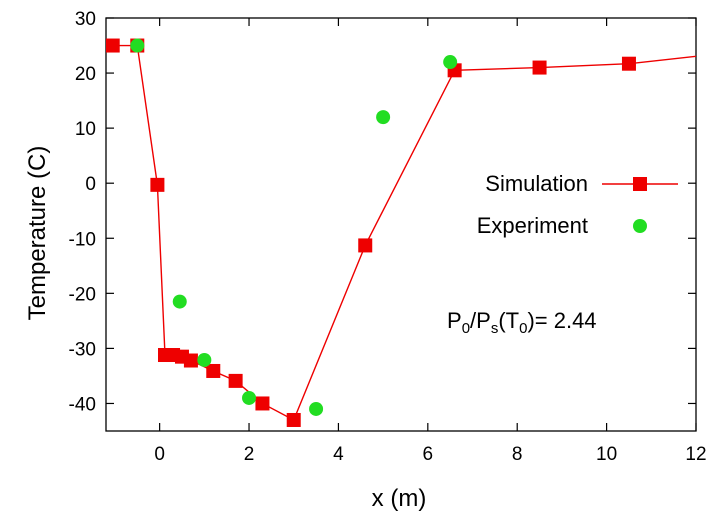 The height and width of the screenshot is (516, 717). I want to click on legend-marker-experiment, so click(640, 226).